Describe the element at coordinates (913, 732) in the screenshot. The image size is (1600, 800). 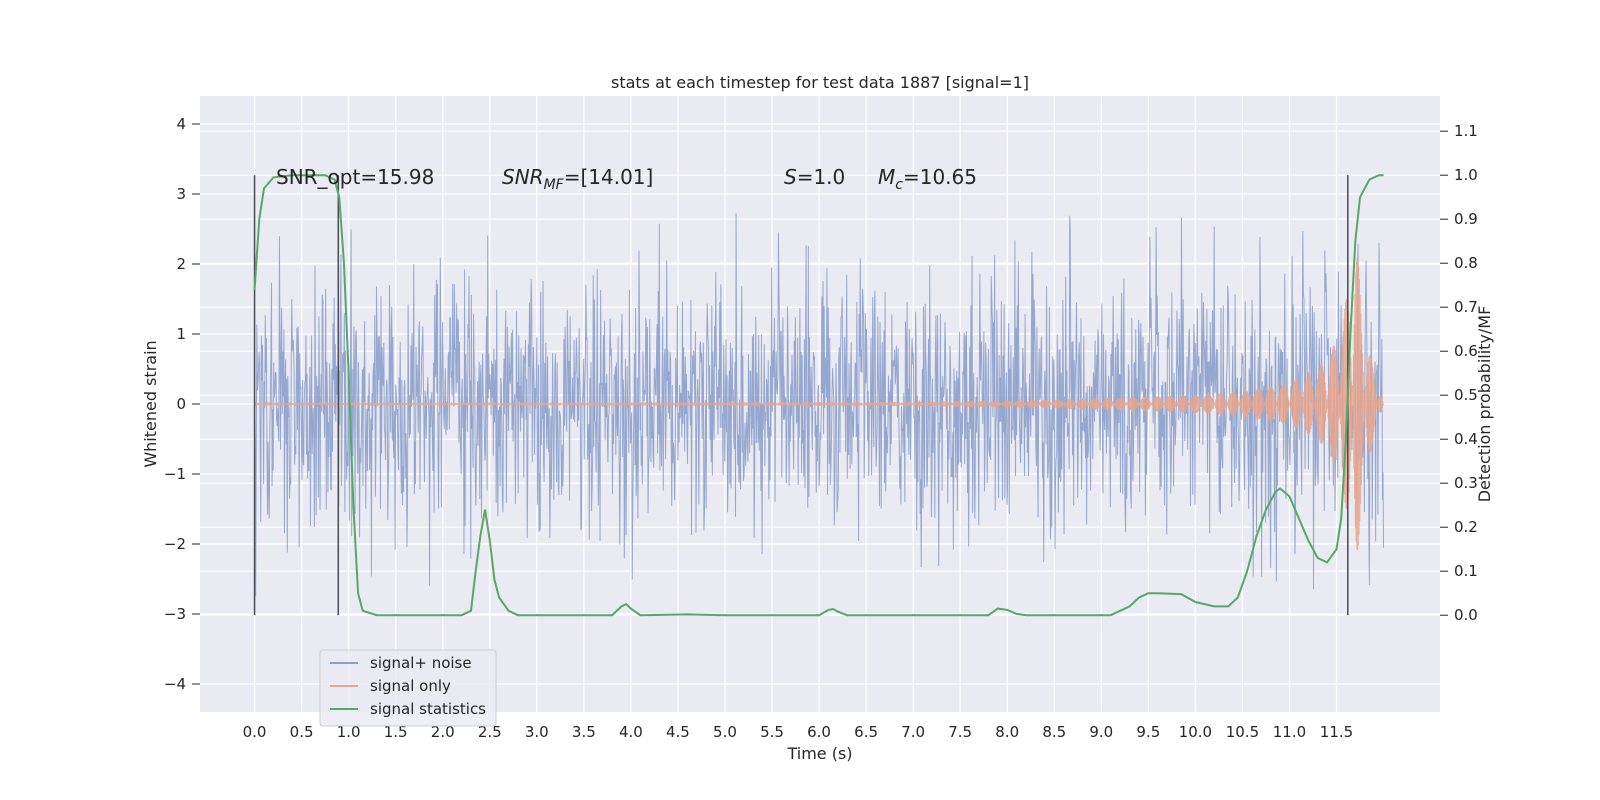
I see `x-tick-label: 7.0` at that location.